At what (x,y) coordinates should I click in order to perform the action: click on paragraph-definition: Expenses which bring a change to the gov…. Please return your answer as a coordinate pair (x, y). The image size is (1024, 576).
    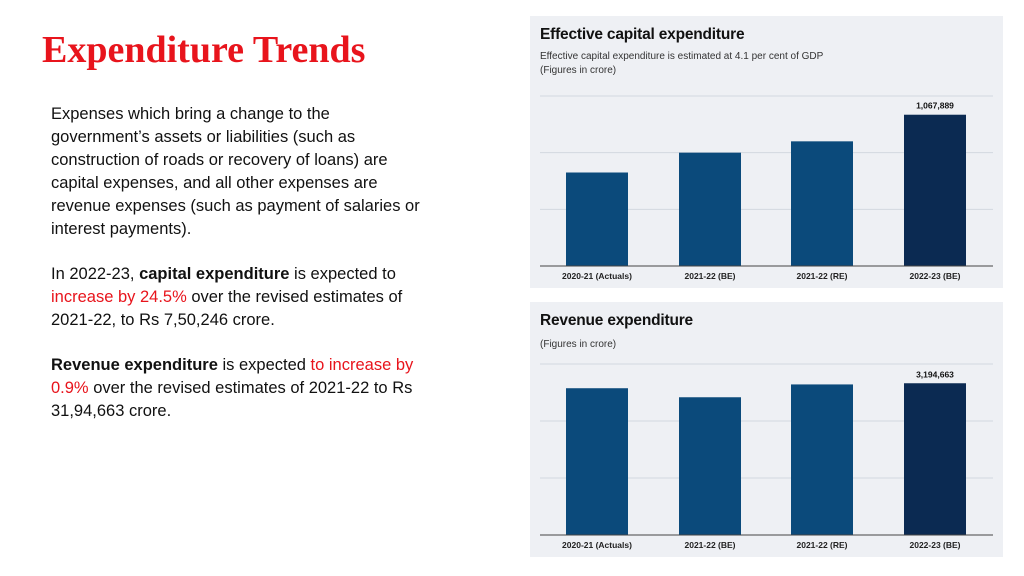
    Looking at the image, I should click on (235, 171).